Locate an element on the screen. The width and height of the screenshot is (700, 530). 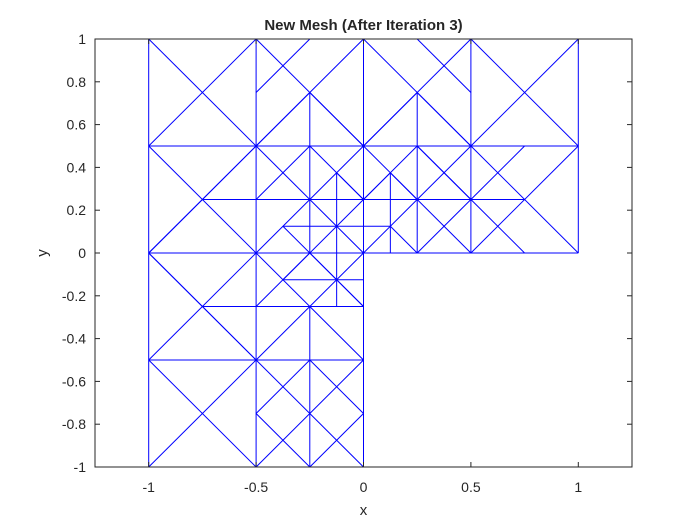
x-tick-label: -1 is located at coordinates (148, 487).